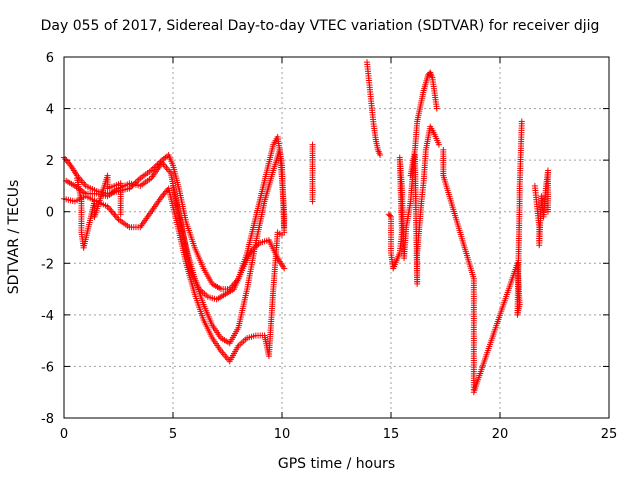 The height and width of the screenshot is (480, 640). What do you see at coordinates (14, 237) in the screenshot?
I see `y-axis-label: SDTVAR / TECUs` at bounding box center [14, 237].